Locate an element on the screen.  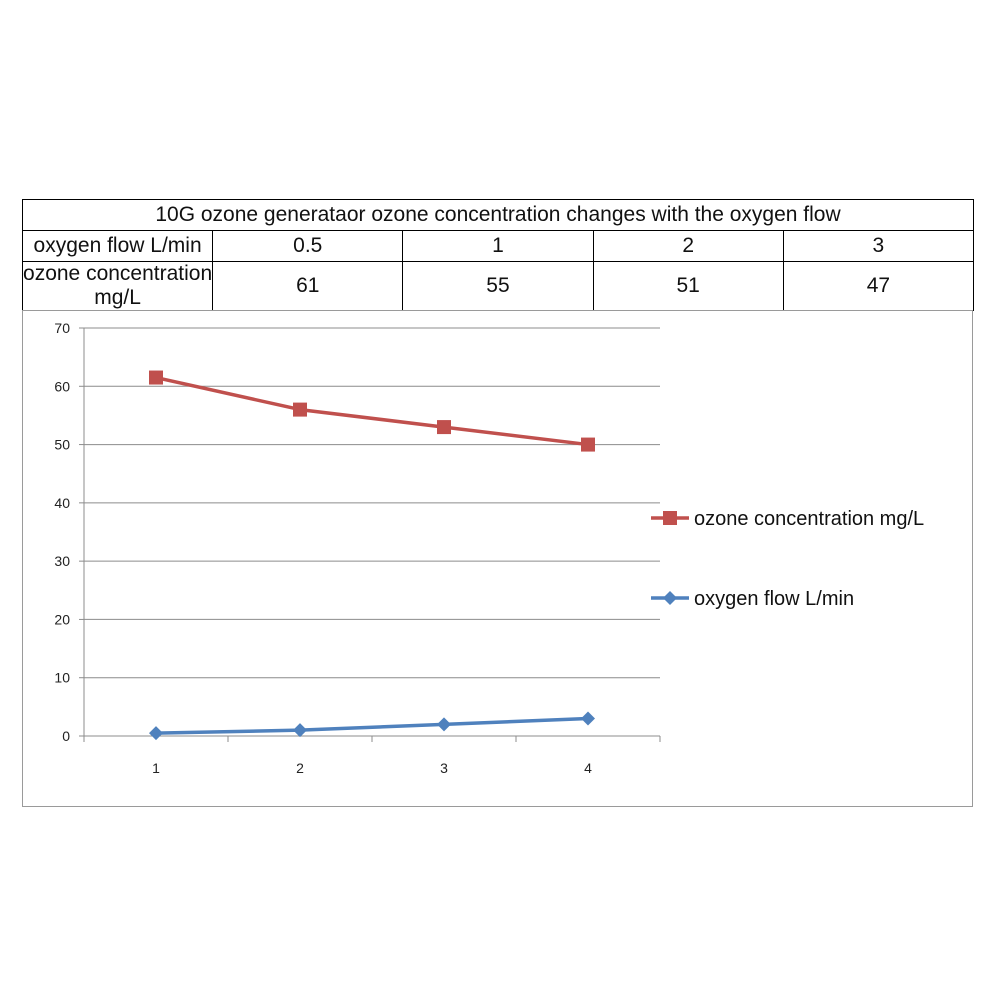
table-cell: 51 is located at coordinates (688, 286).